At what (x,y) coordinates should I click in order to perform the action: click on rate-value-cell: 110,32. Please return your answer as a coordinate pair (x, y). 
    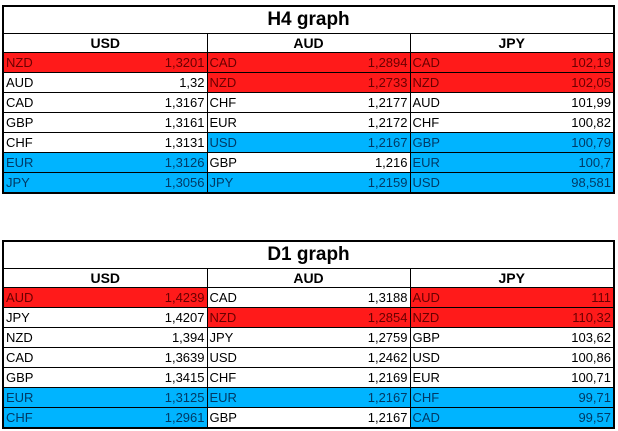
    Looking at the image, I should click on (561, 317).